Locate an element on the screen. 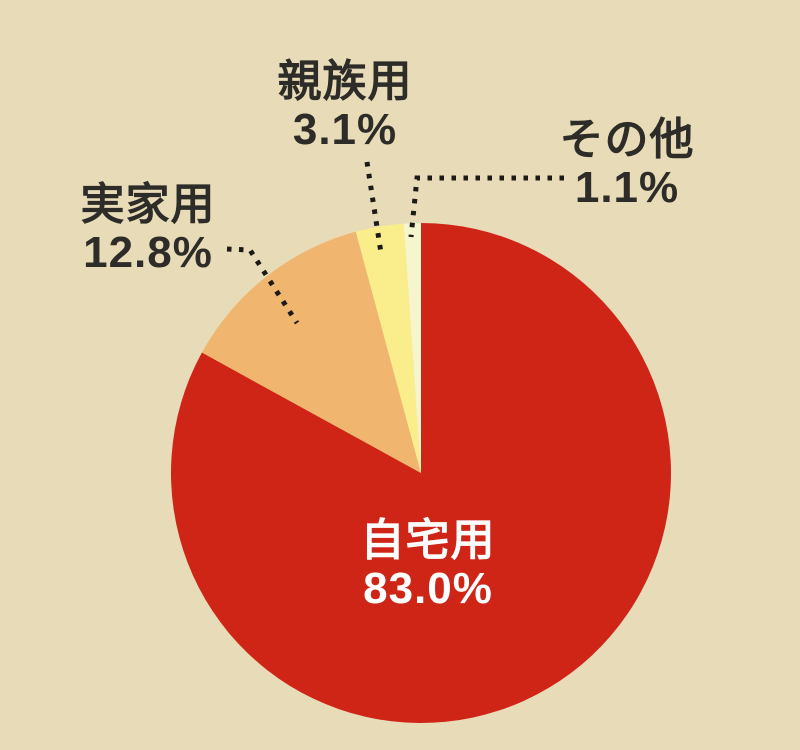 This screenshot has width=800, height=750. slice-percent-text: 12.8% is located at coordinates (148, 252).